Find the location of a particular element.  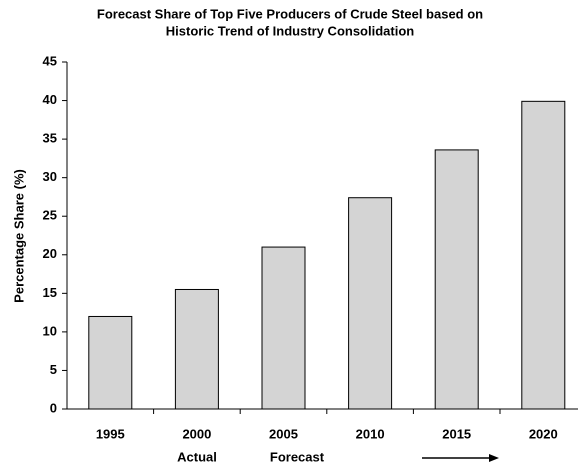

x-tick-label: 2015 is located at coordinates (456, 433).